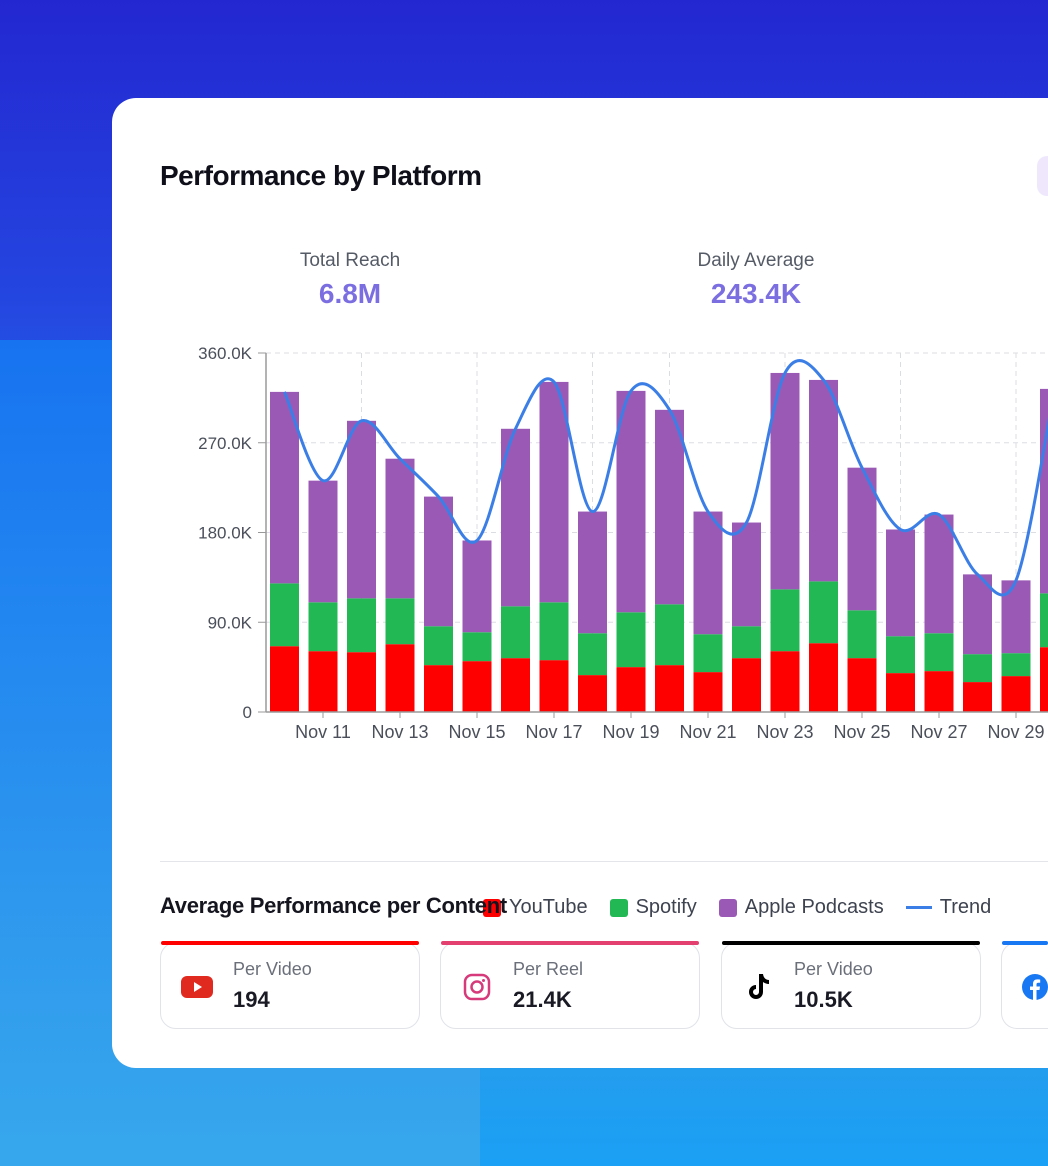 The height and width of the screenshot is (1166, 1048). Describe the element at coordinates (918, 907) in the screenshot. I see `legend-swatch-trend` at that location.